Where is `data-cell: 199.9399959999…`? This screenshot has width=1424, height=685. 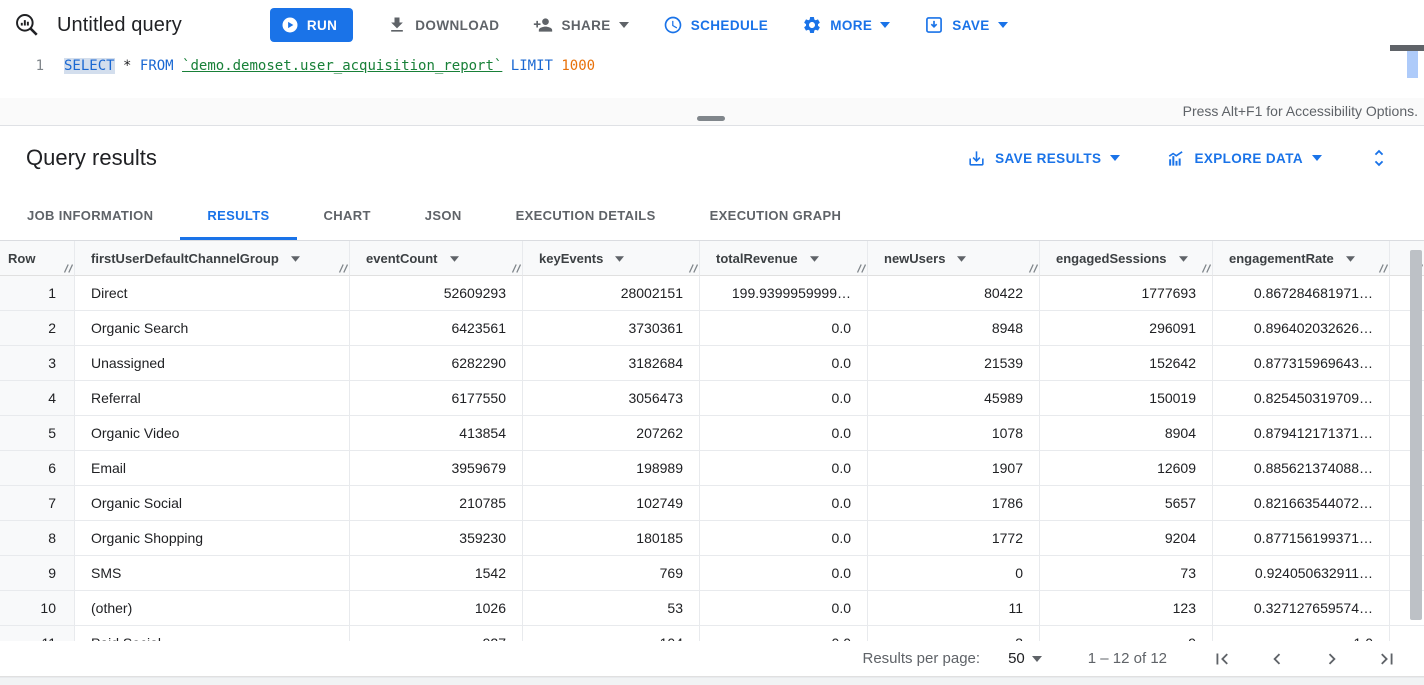
data-cell: 199.9399959999… is located at coordinates (784, 293).